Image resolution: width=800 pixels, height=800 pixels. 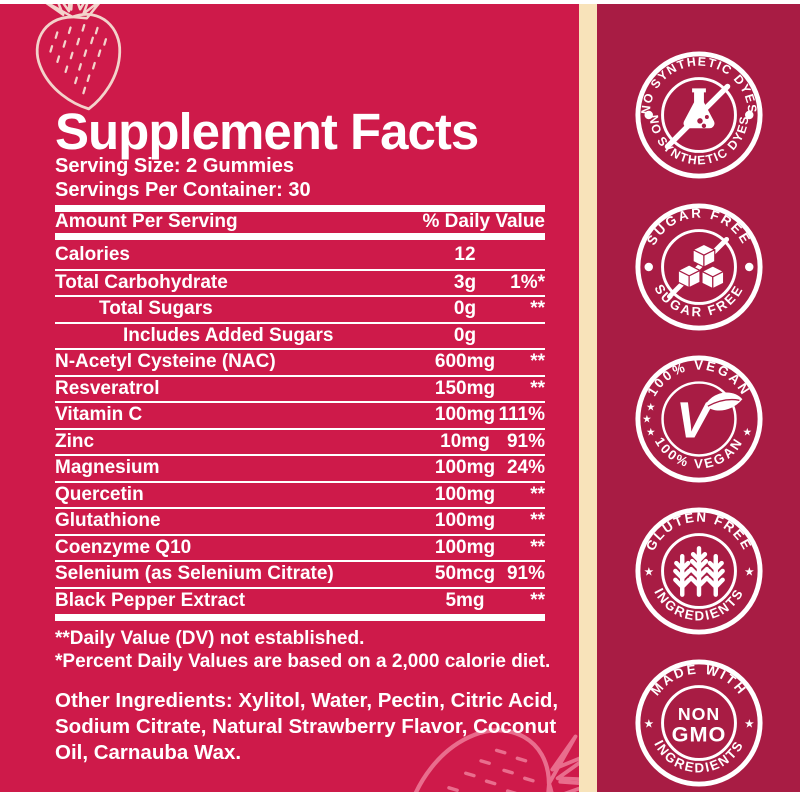 What do you see at coordinates (210, 638) in the screenshot?
I see `footnote-dv: **Daily Value (DV) not established.` at bounding box center [210, 638].